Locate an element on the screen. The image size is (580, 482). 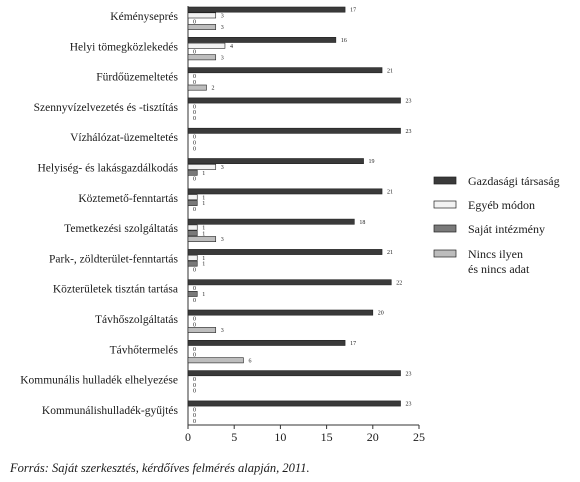
category-label: Kommunális hulladék elhelyezése is located at coordinates (99, 381).